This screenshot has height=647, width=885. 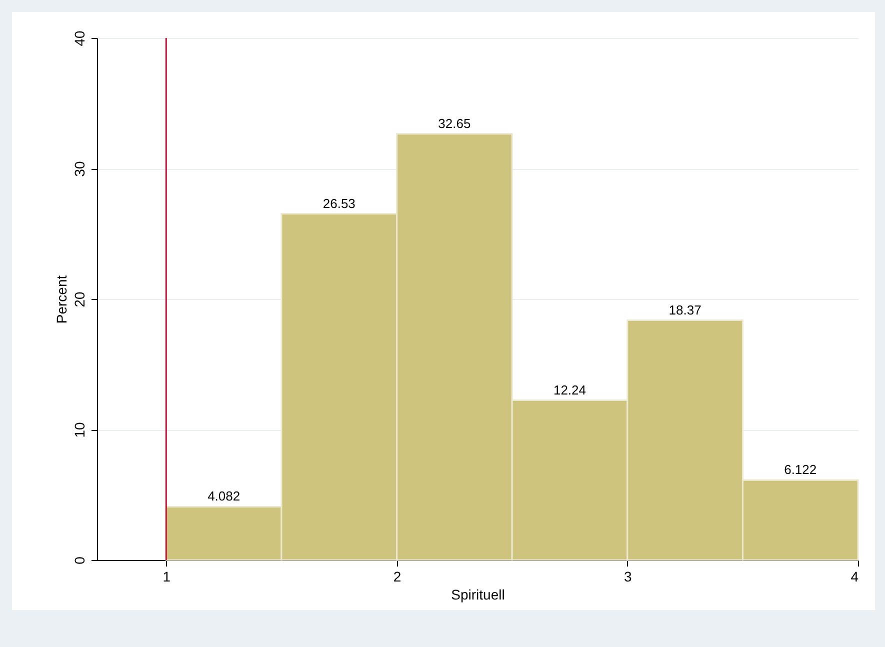 What do you see at coordinates (569, 390) in the screenshot?
I see `data-label: 12.24` at bounding box center [569, 390].